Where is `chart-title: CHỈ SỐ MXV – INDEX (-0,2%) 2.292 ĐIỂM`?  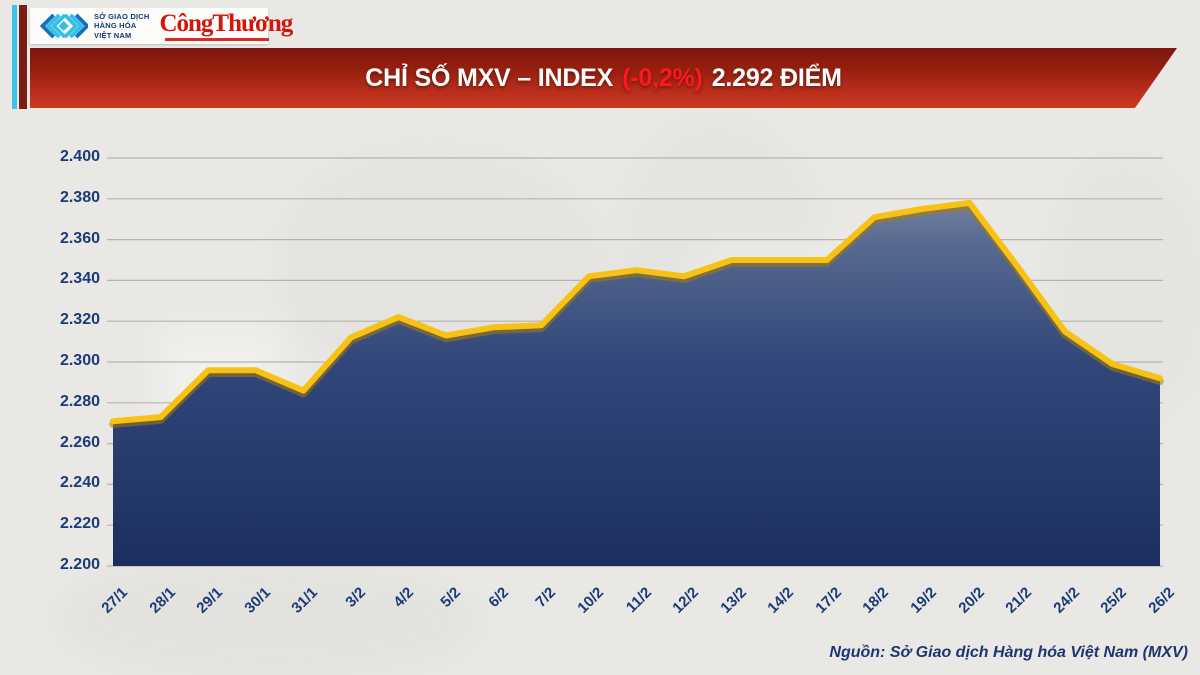 chart-title: CHỈ SỐ MXV – INDEX (-0,2%) 2.292 ĐIỂM is located at coordinates (603, 78).